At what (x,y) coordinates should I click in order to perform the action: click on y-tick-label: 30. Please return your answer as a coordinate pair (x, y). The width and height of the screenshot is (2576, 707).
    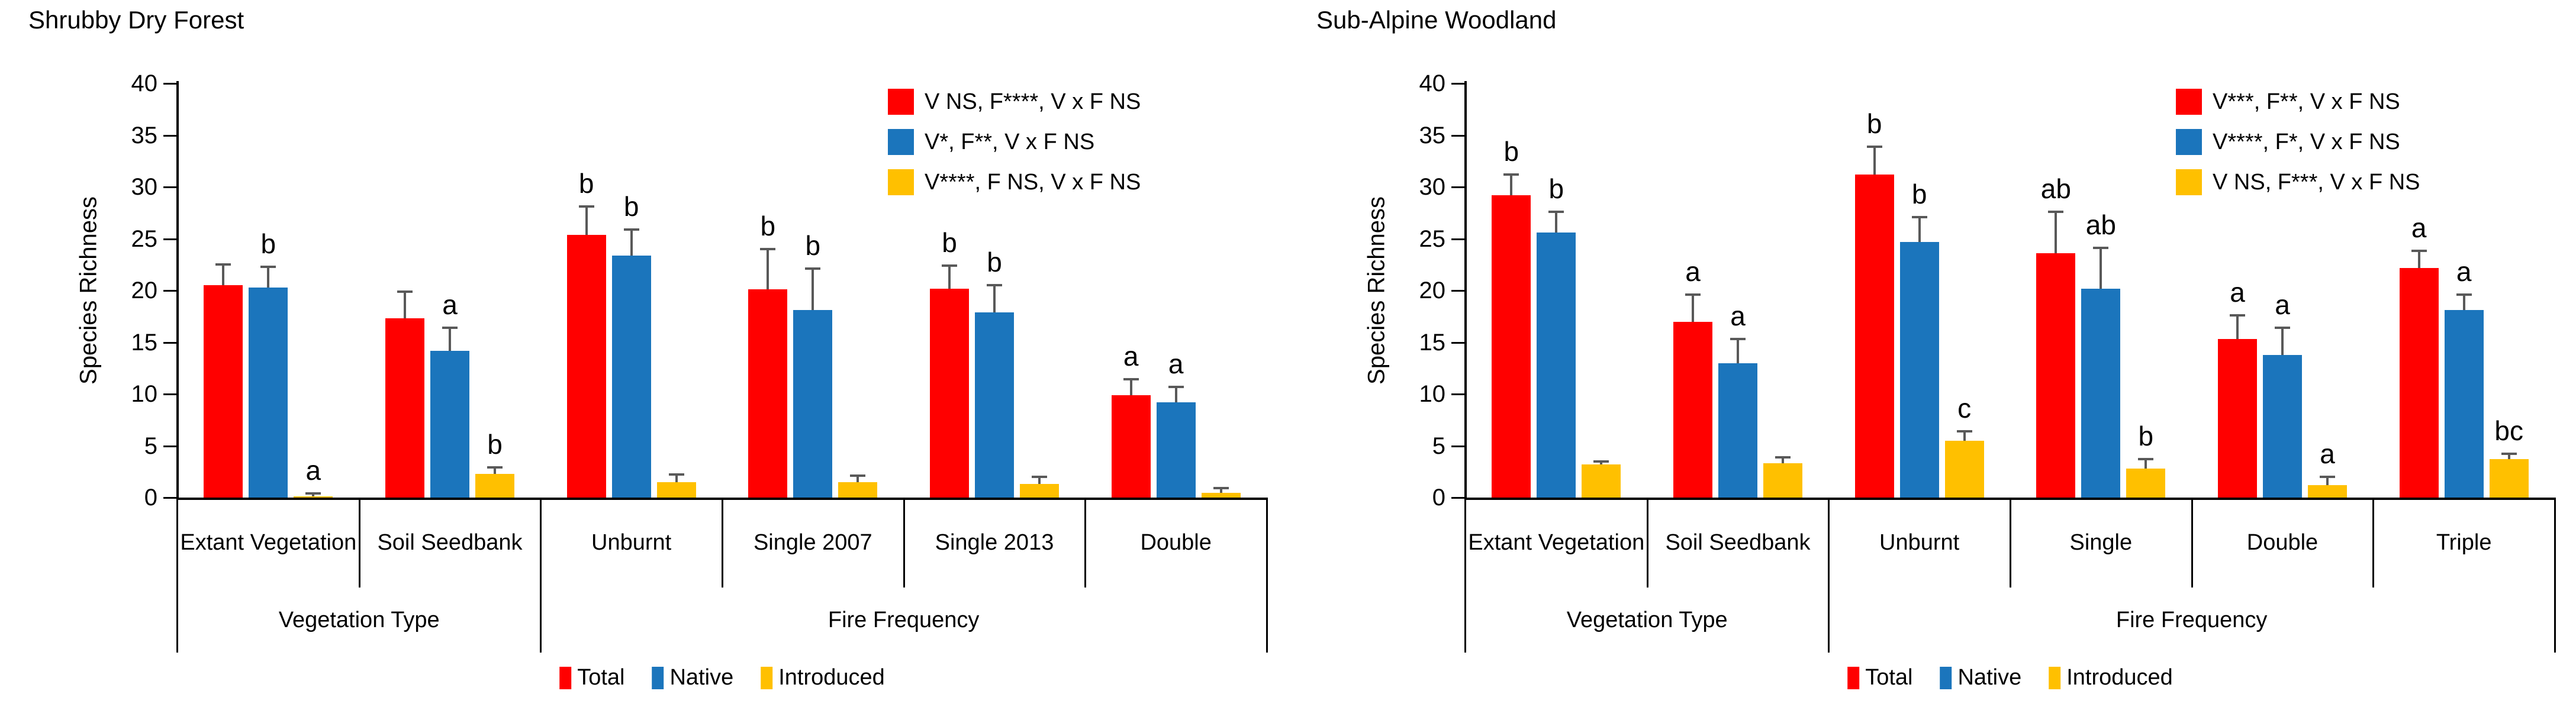
    Looking at the image, I should click on (1432, 187).